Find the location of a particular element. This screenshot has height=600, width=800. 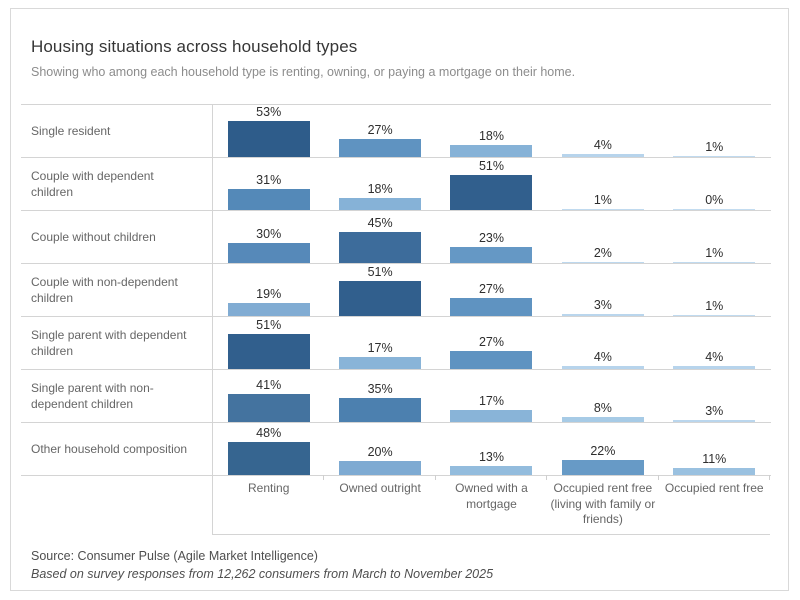

bar-value-label: 19% is located at coordinates (269, 294).